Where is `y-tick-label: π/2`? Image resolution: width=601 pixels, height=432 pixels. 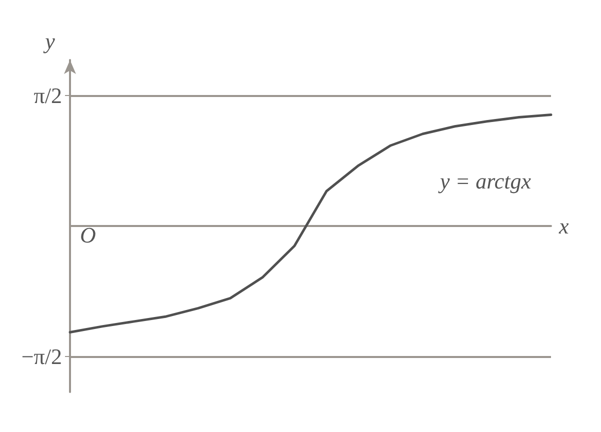
y-tick-label: π/2 is located at coordinates (48, 95).